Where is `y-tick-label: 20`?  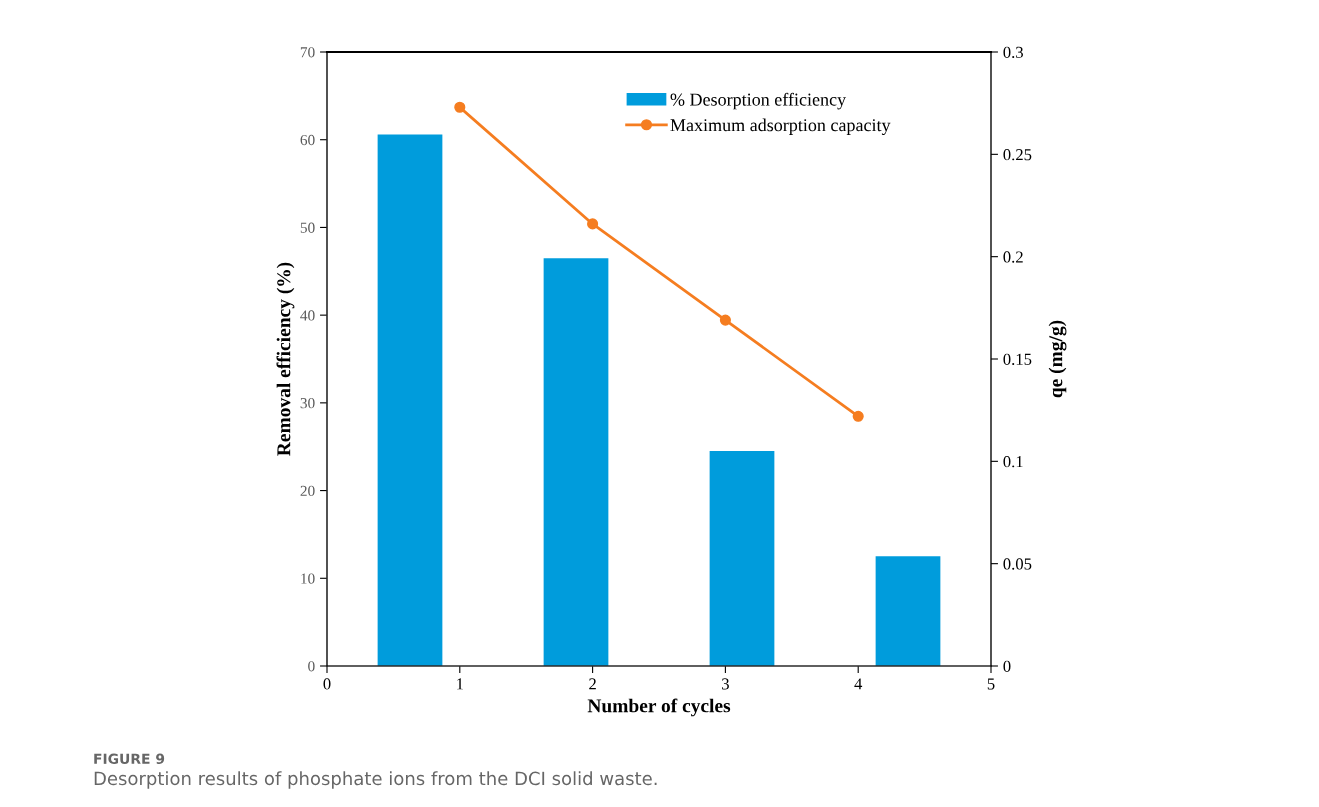 y-tick-label: 20 is located at coordinates (307, 491).